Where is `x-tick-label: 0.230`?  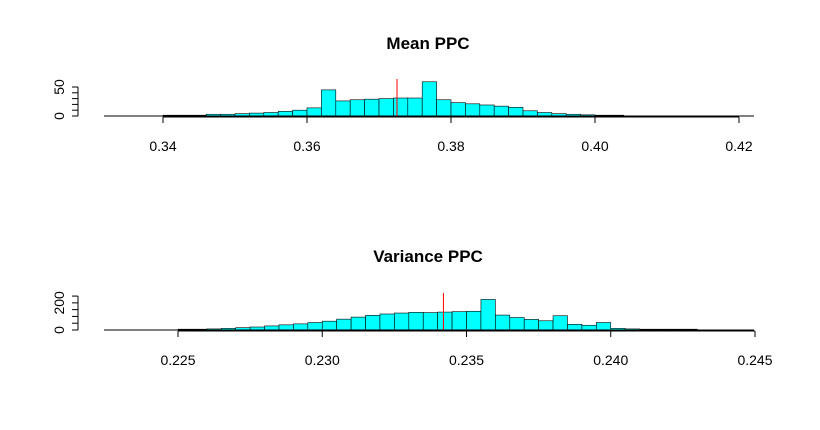 x-tick-label: 0.230 is located at coordinates (322, 360).